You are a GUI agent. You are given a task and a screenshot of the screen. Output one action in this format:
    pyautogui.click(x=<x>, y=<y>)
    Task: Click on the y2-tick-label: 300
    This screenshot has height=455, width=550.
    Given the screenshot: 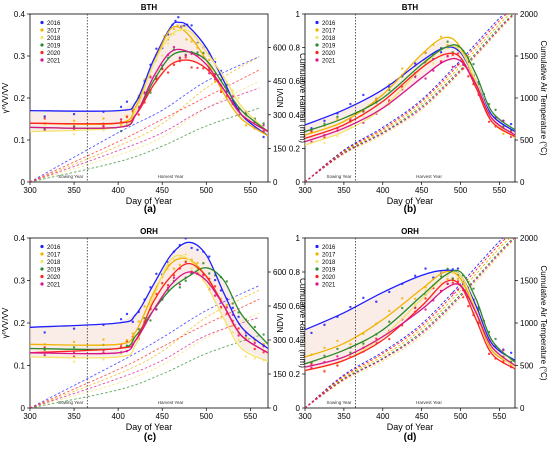 What is the action you would take?
    pyautogui.click(x=280, y=115)
    